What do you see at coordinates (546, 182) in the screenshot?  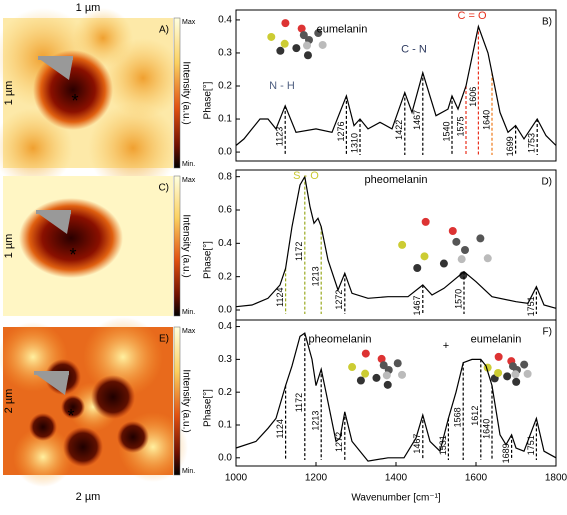 I see `panel-label: D)` at bounding box center [546, 182].